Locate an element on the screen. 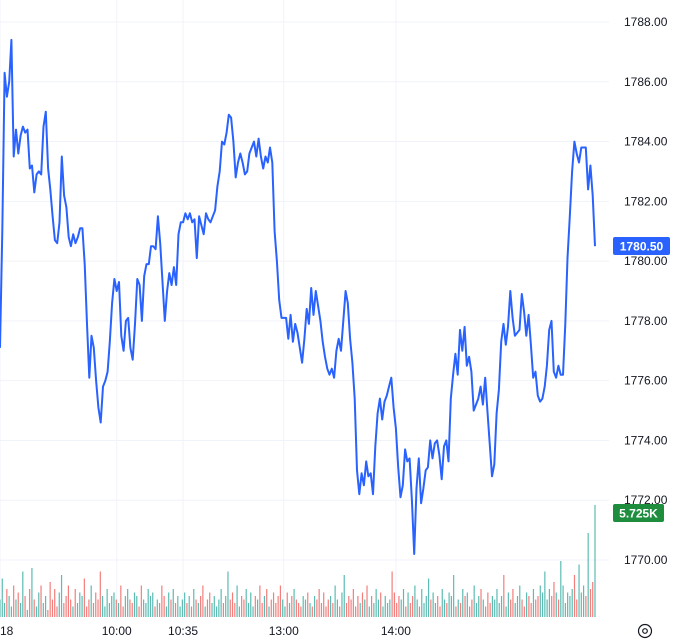 This screenshot has width=674, height=640. x-tick-label: 18 is located at coordinates (7, 631).